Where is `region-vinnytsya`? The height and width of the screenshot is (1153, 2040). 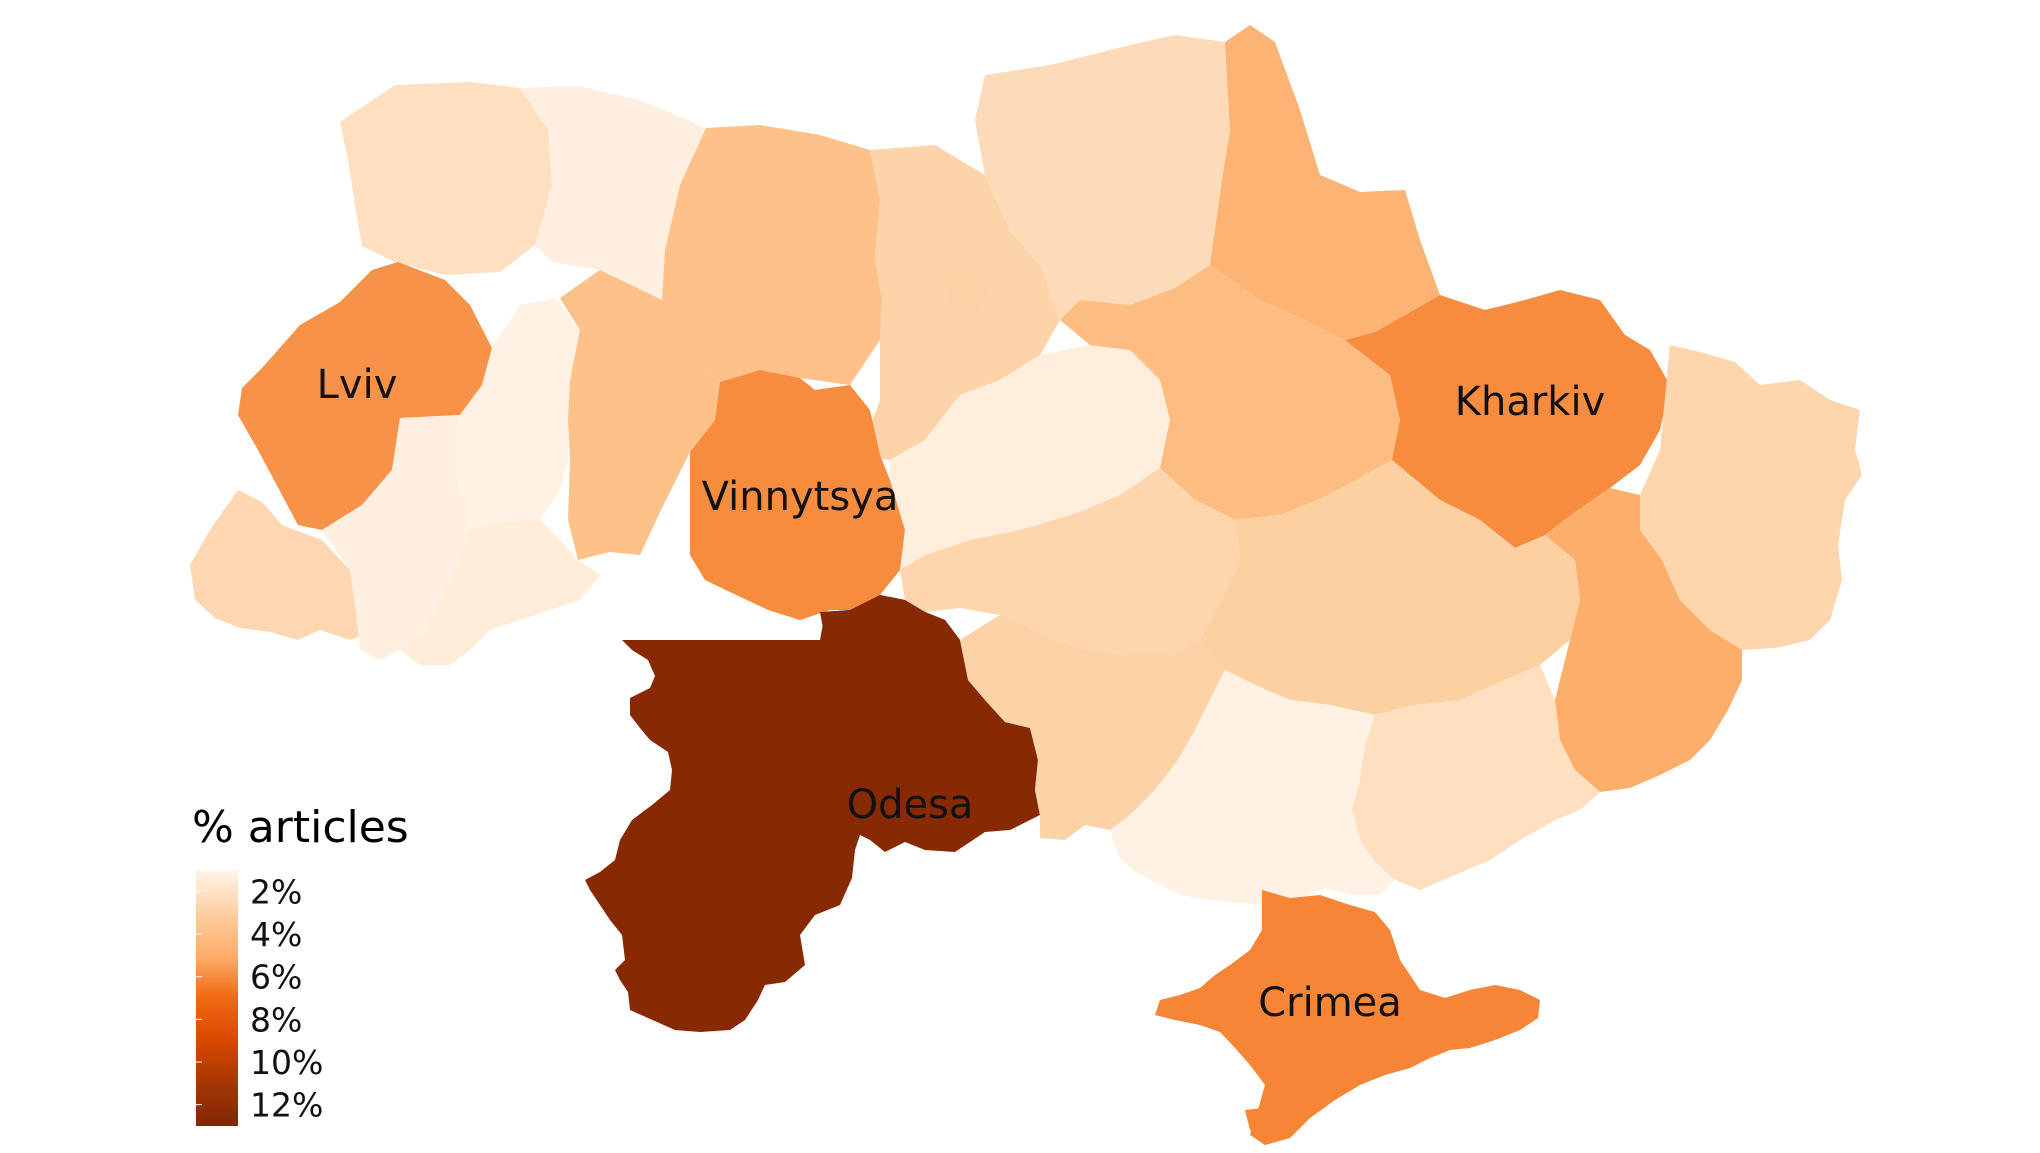 region-vinnytsya is located at coordinates (797, 495).